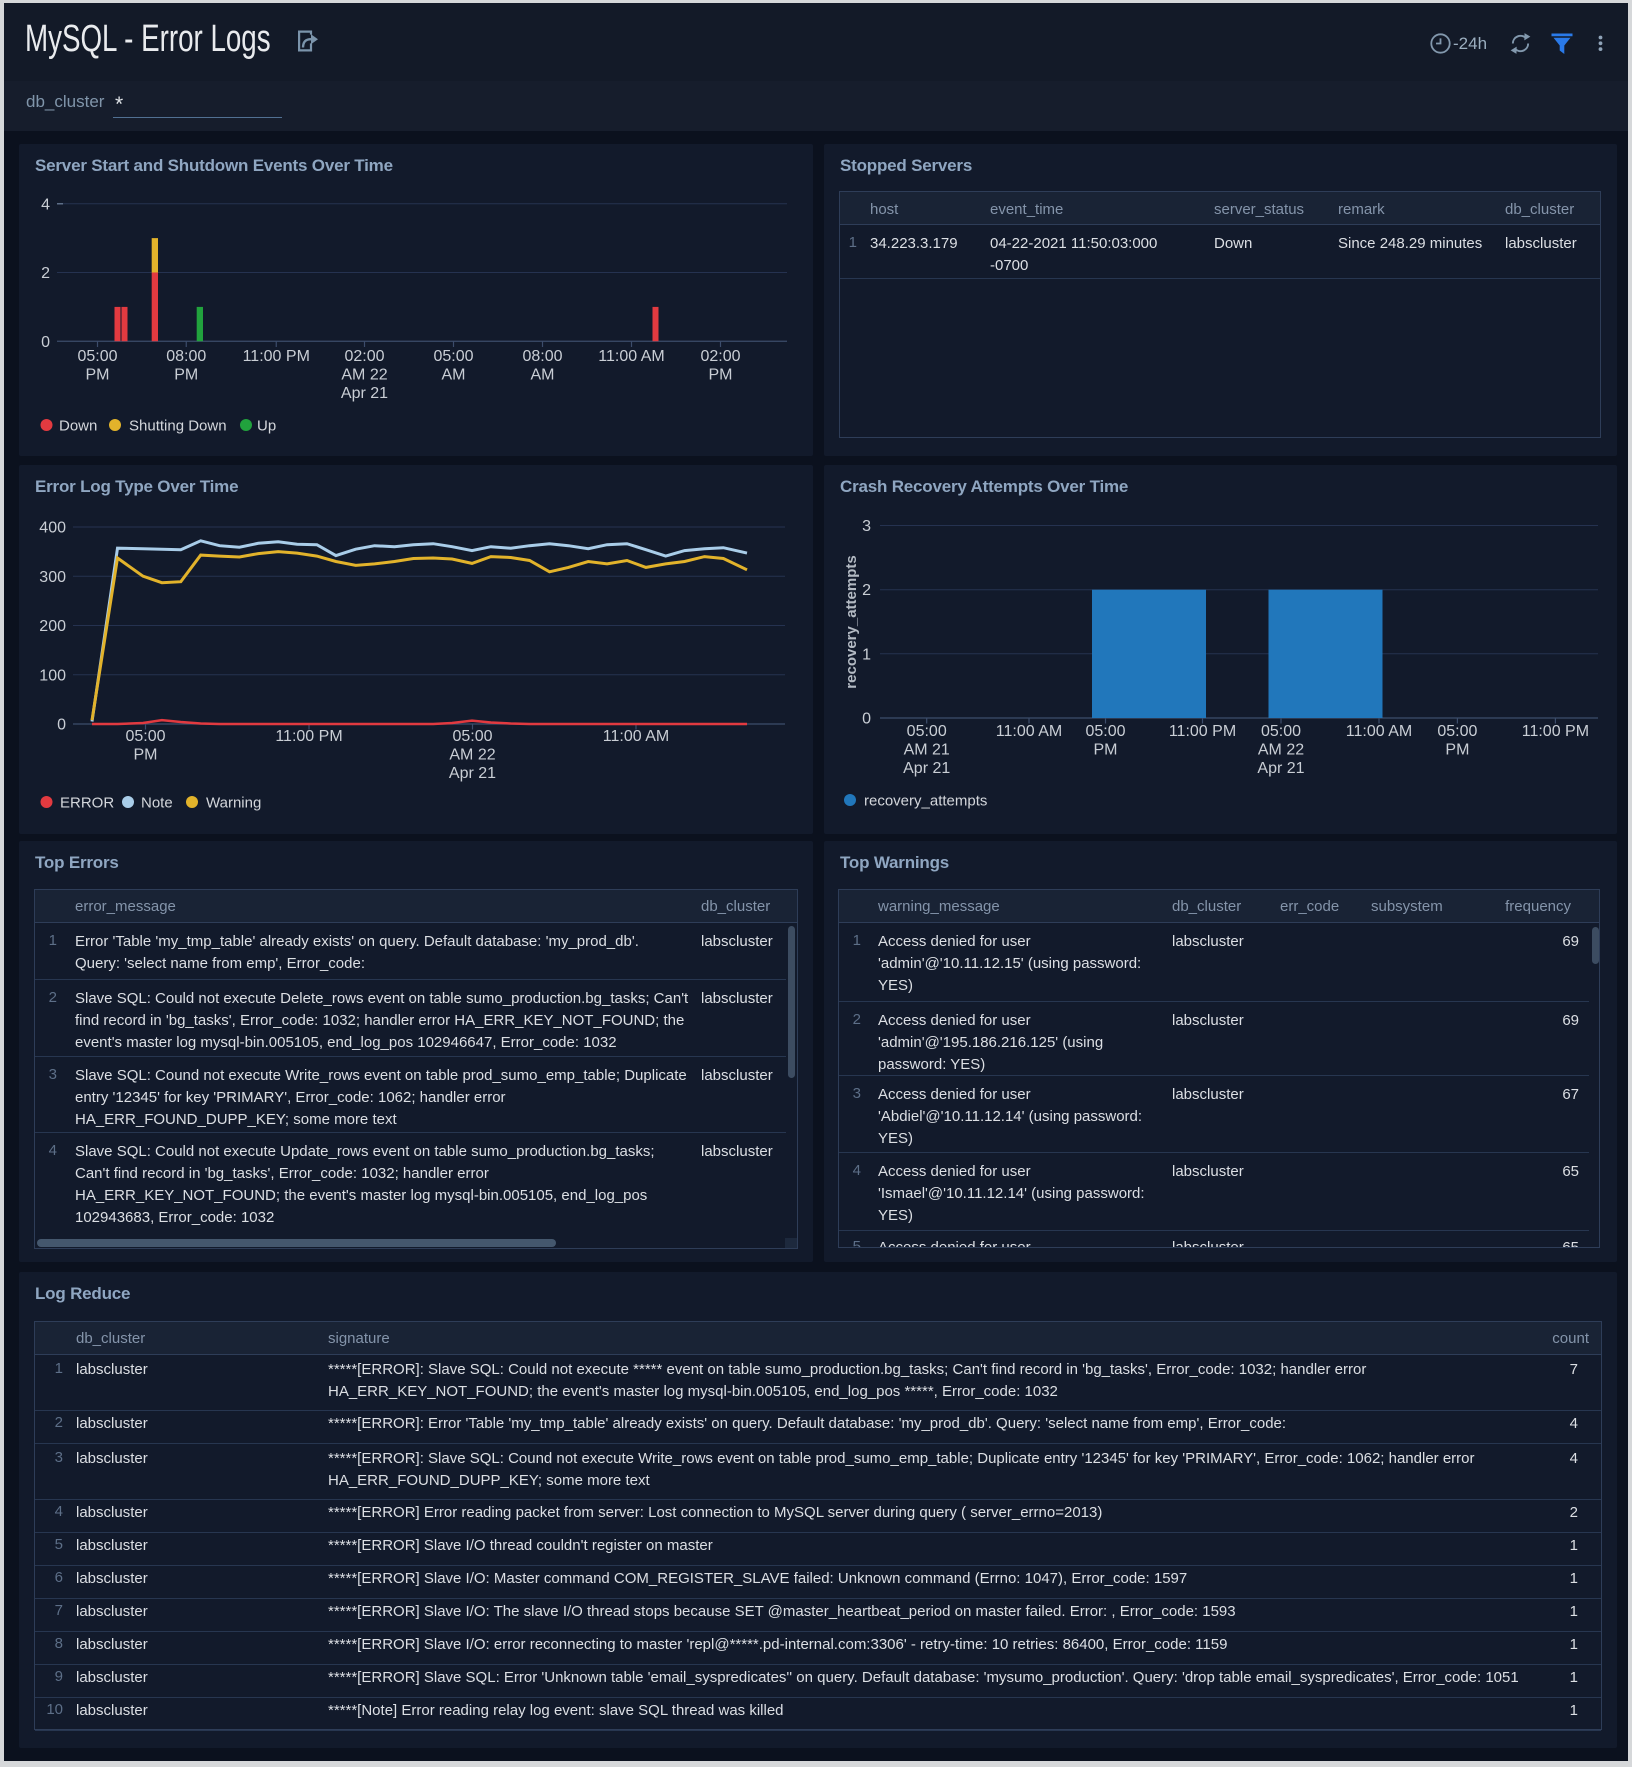  Describe the element at coordinates (52, 528) in the screenshot. I see `svg-text: 400` at that location.